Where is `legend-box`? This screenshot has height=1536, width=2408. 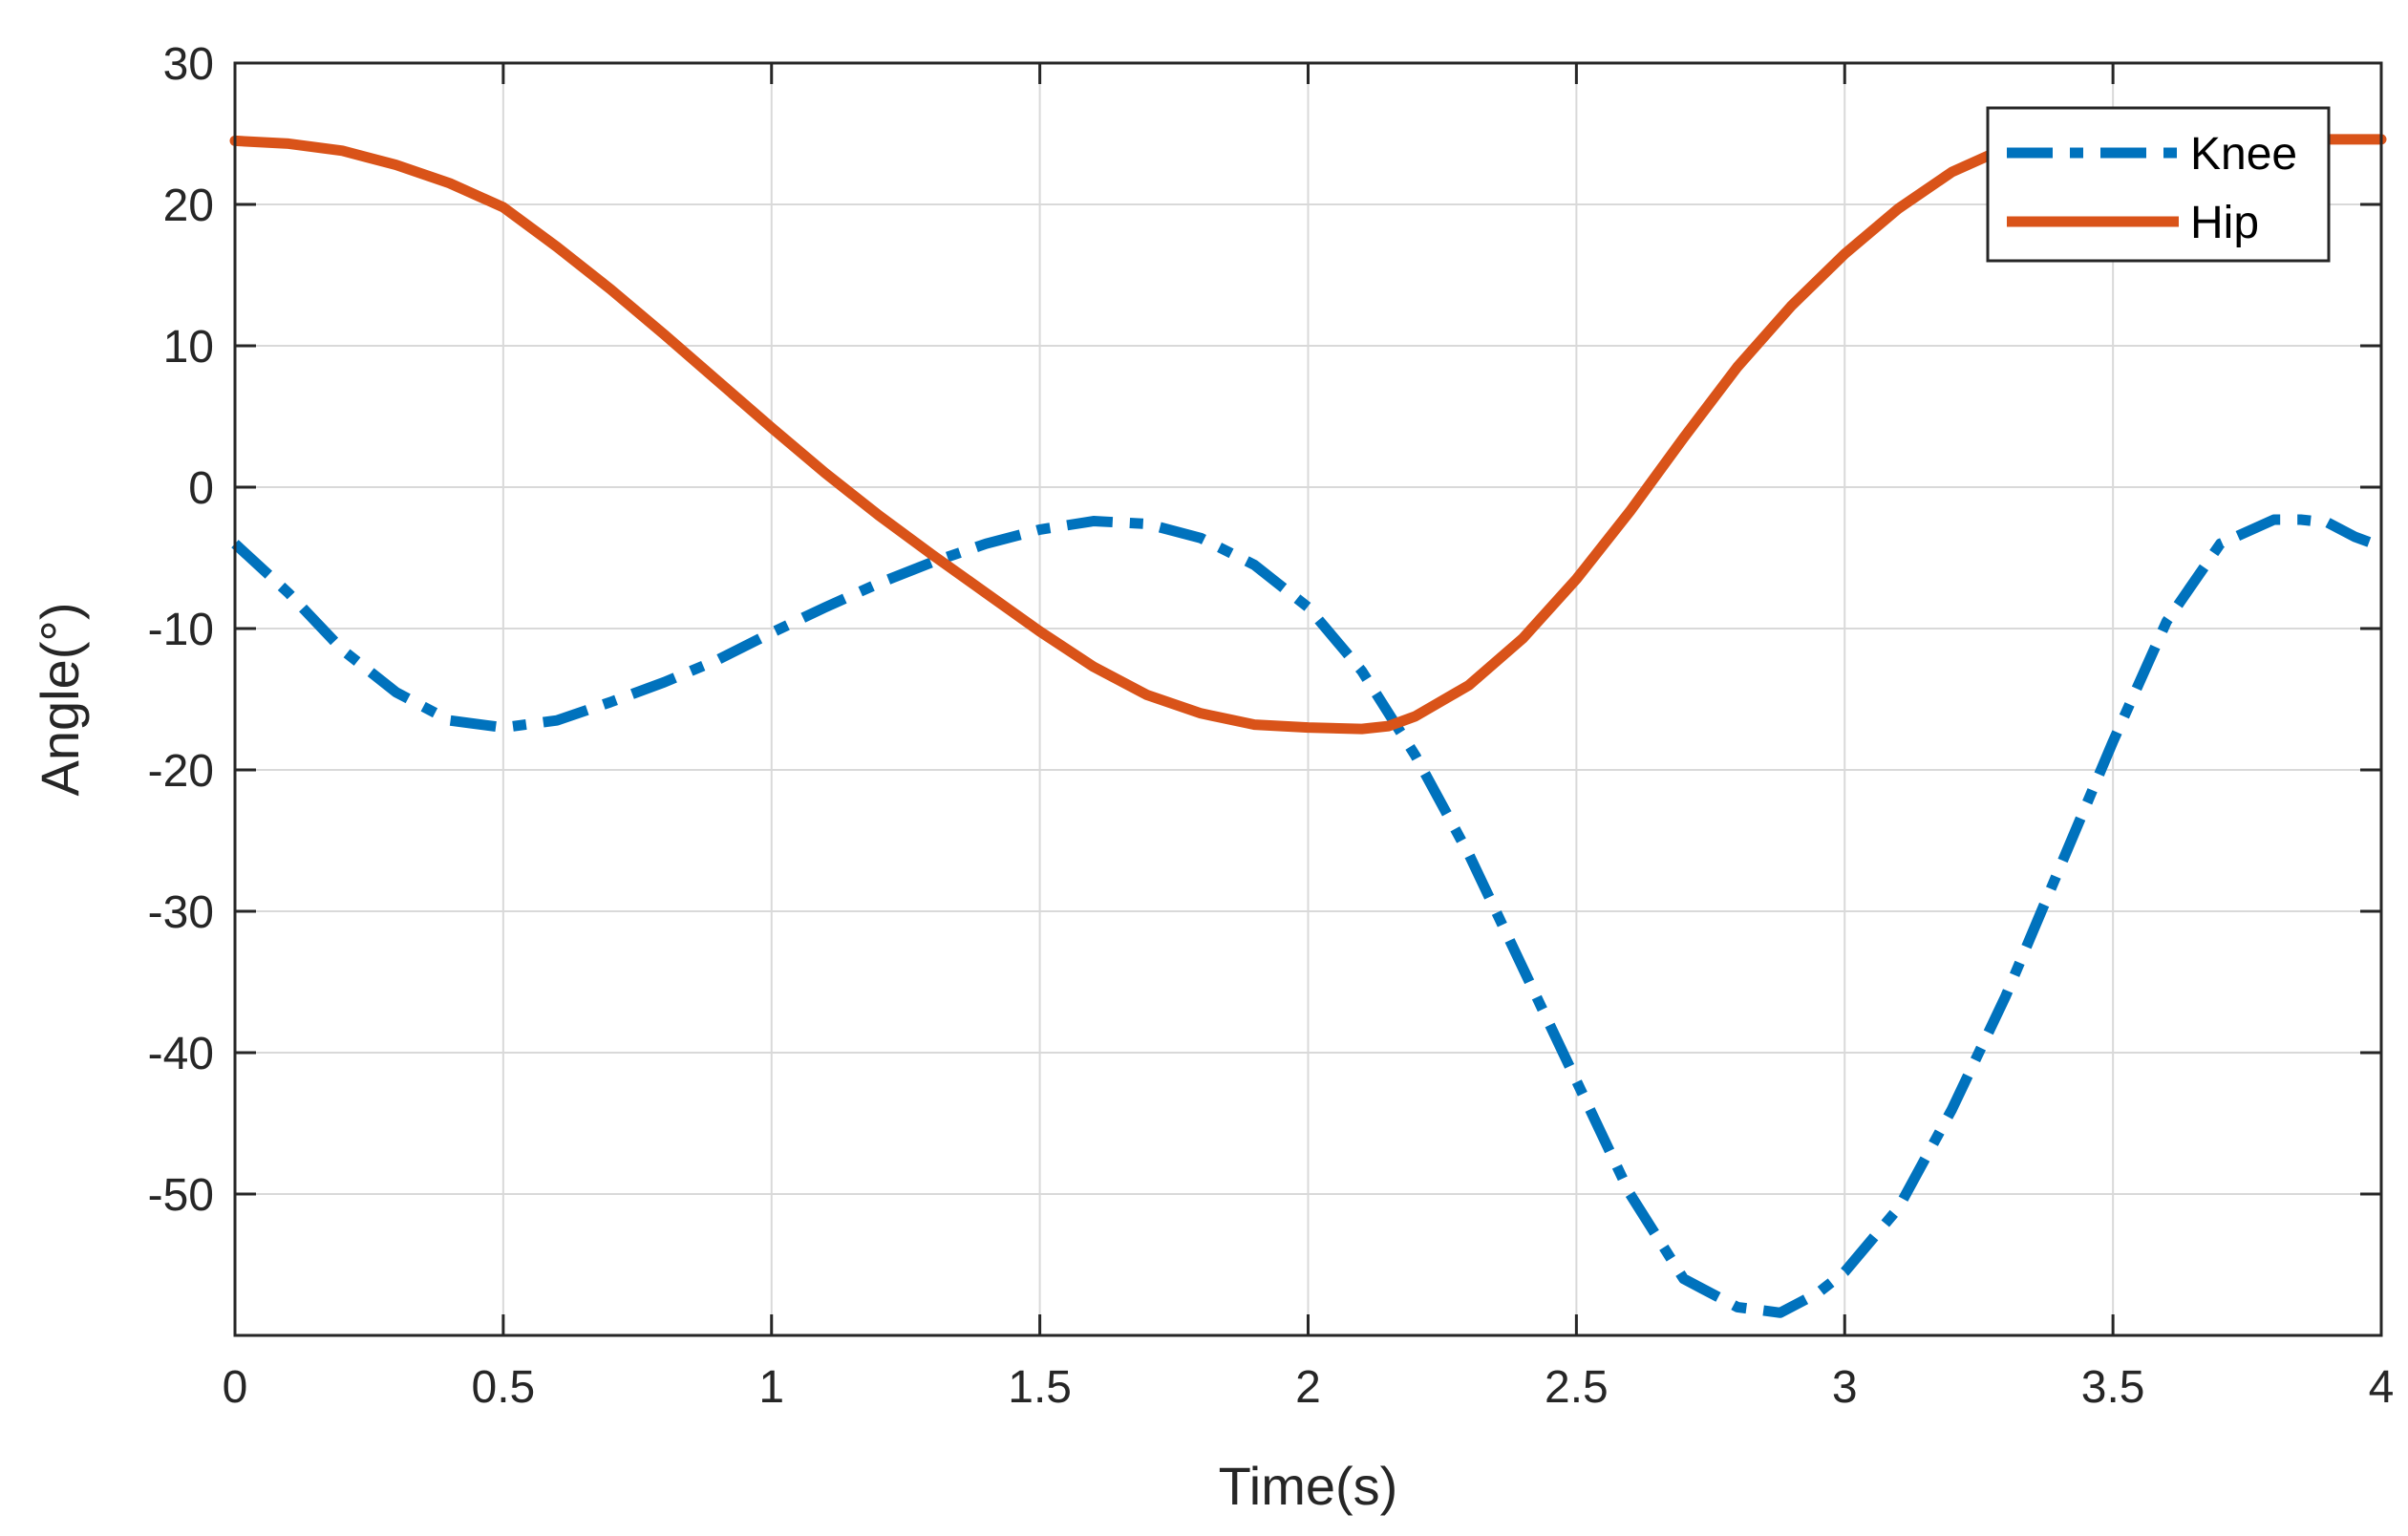
legend-box is located at coordinates (2158, 184).